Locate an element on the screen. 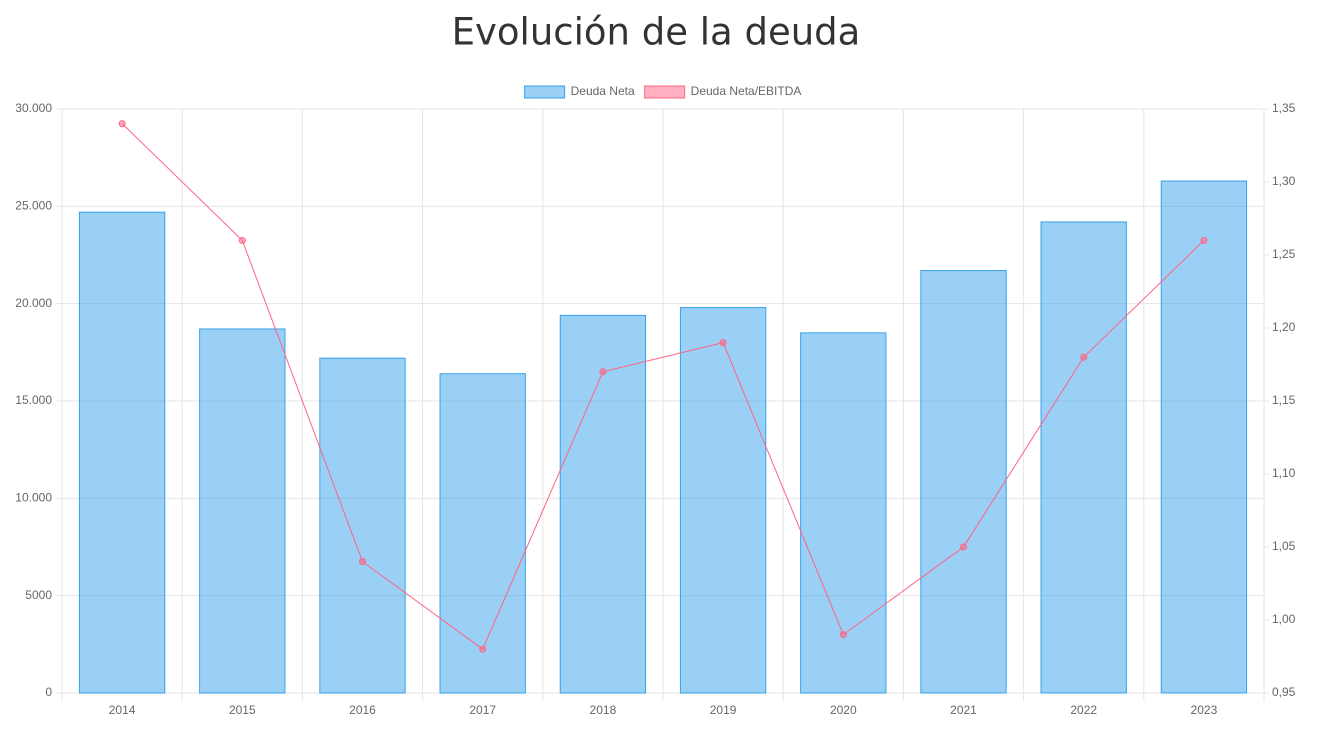 The image size is (1323, 738). y-tick-label: 15.000 is located at coordinates (33, 400).